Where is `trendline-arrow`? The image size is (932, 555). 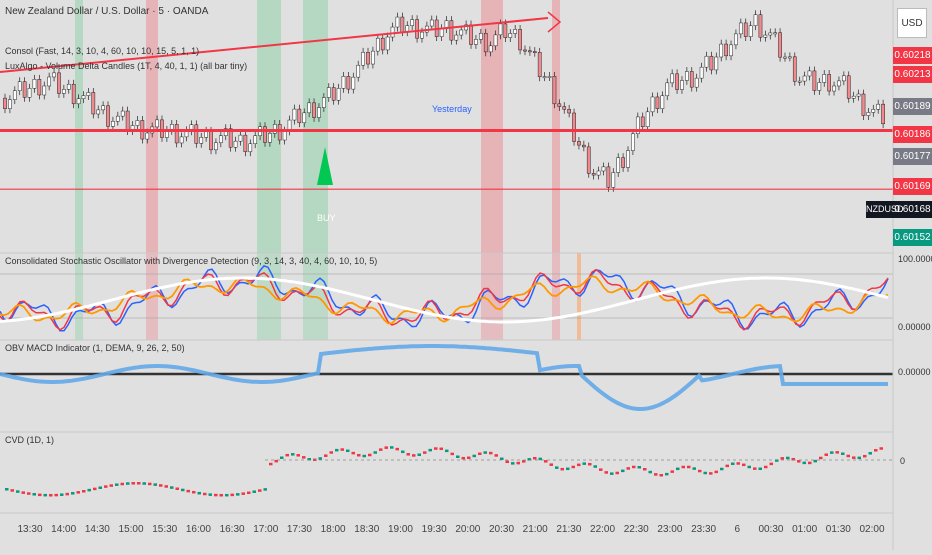
trendline-arrow is located at coordinates (554, 22).